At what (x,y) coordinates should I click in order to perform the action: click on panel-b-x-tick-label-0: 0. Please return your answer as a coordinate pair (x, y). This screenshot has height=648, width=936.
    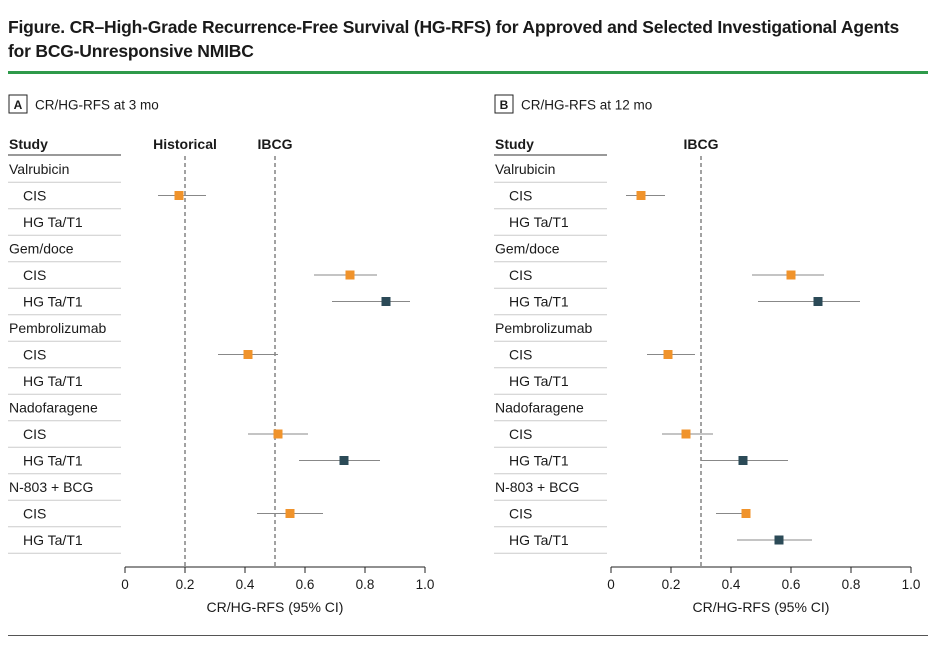
    Looking at the image, I should click on (611, 584).